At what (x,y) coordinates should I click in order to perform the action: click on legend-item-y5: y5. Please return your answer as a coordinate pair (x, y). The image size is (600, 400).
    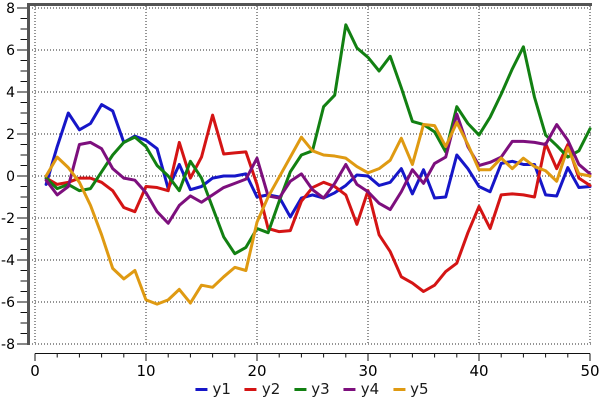
    Looking at the image, I should click on (411, 389).